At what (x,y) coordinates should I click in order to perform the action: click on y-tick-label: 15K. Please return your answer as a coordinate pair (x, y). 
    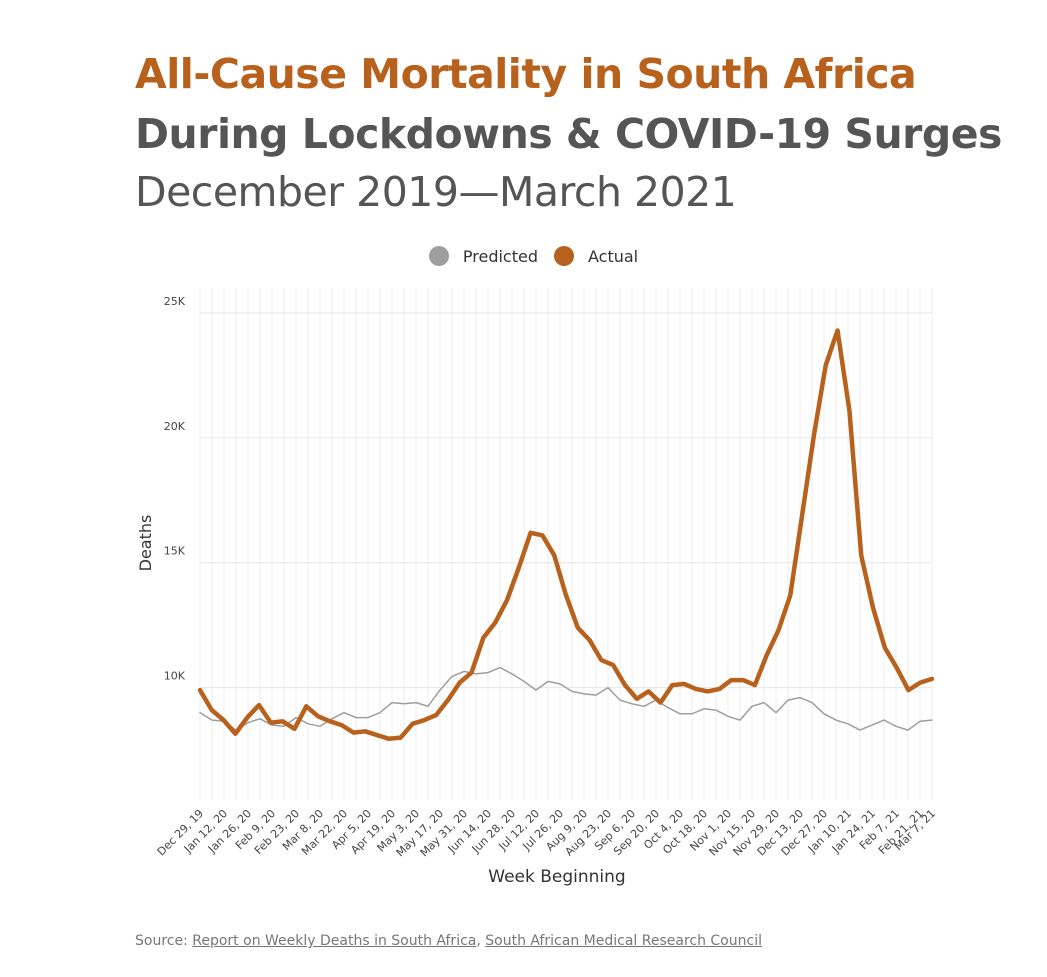
    Looking at the image, I should click on (175, 551).